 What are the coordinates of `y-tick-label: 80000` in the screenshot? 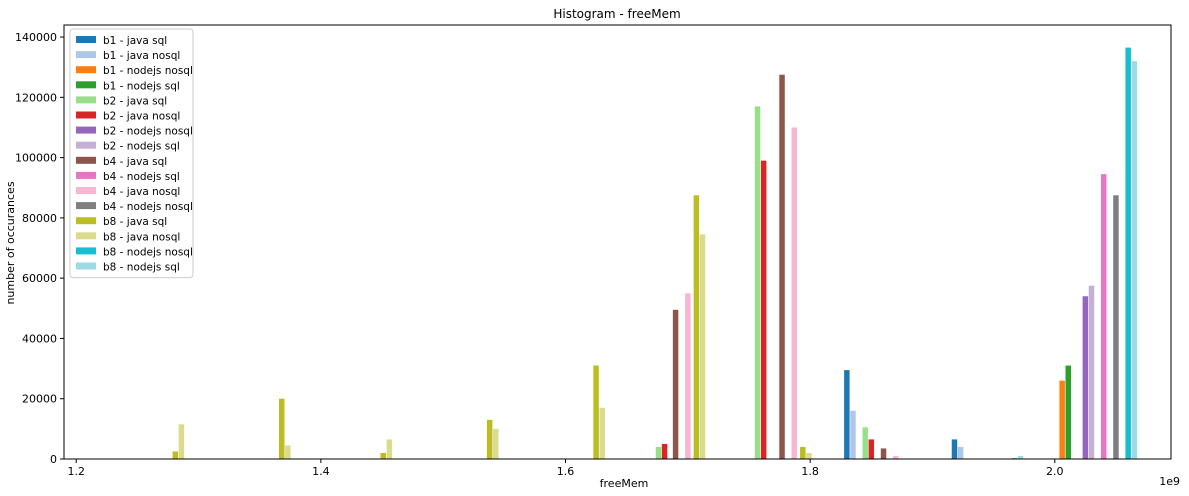 It's located at (39, 218).